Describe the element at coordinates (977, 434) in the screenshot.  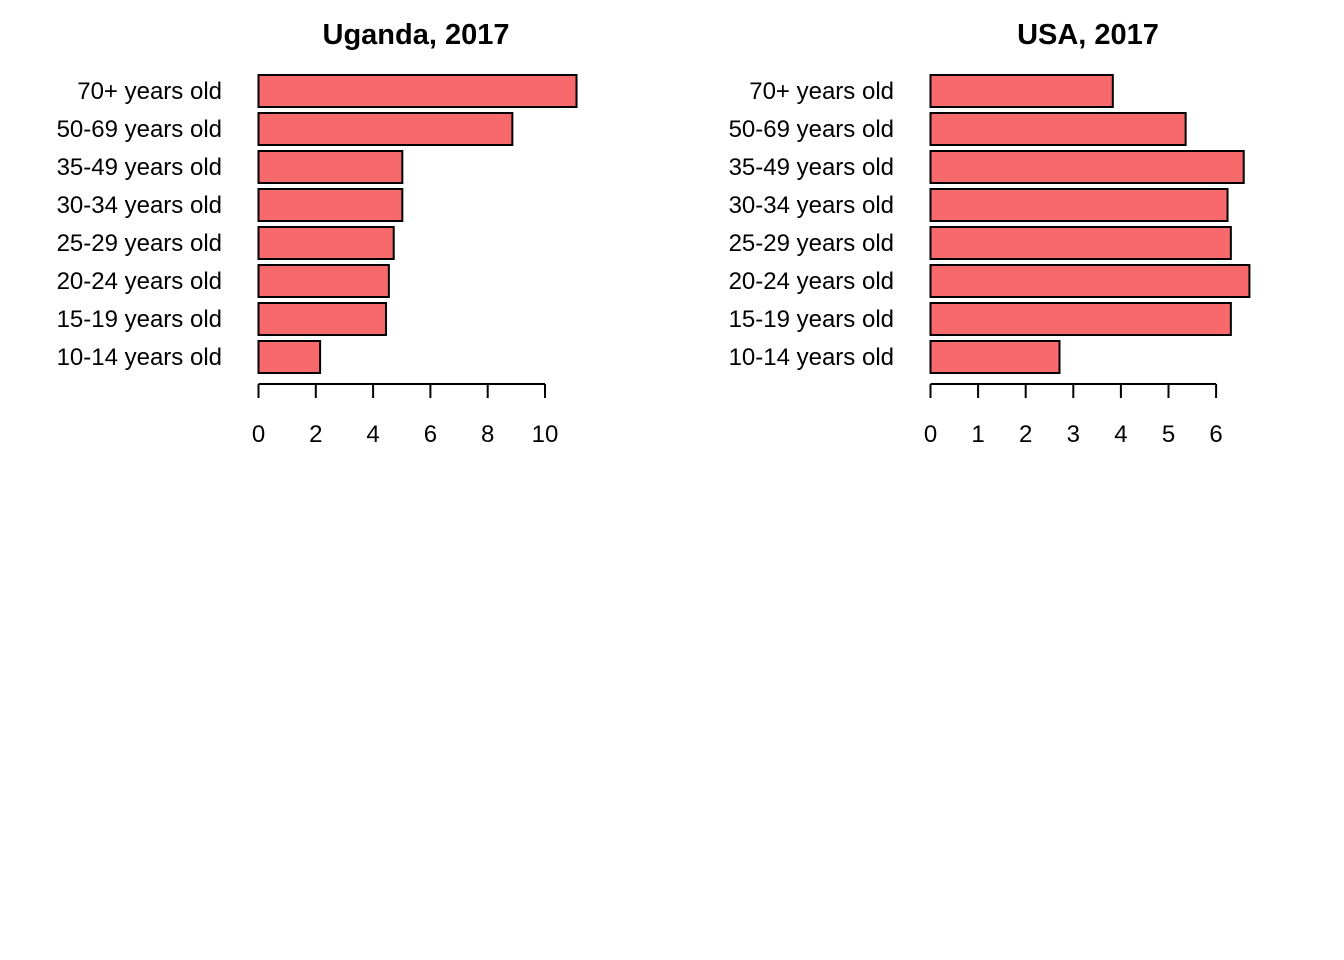
I see `x-tick-label: 1` at that location.